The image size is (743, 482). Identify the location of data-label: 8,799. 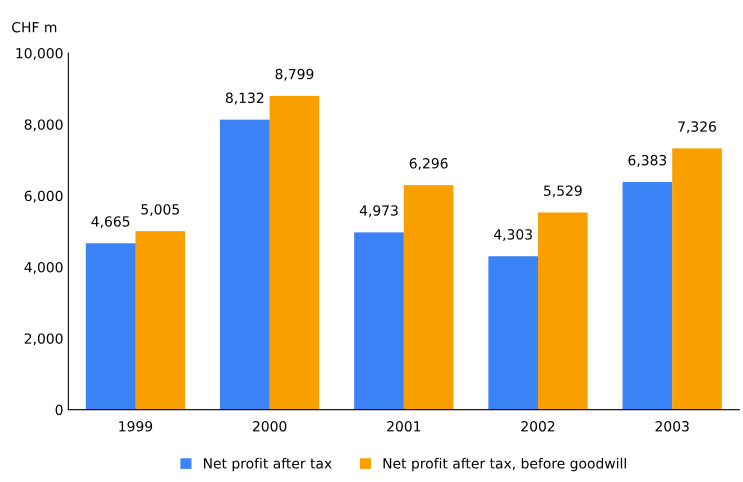
(295, 74).